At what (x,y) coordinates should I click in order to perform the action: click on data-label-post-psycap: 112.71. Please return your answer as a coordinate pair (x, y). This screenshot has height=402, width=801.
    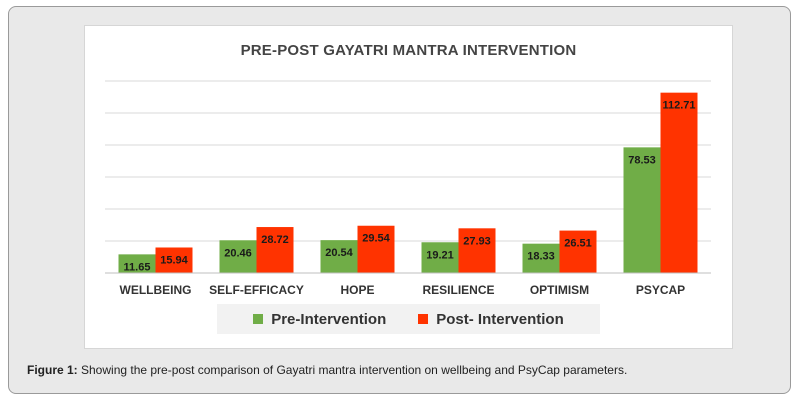
    Looking at the image, I should click on (678, 106).